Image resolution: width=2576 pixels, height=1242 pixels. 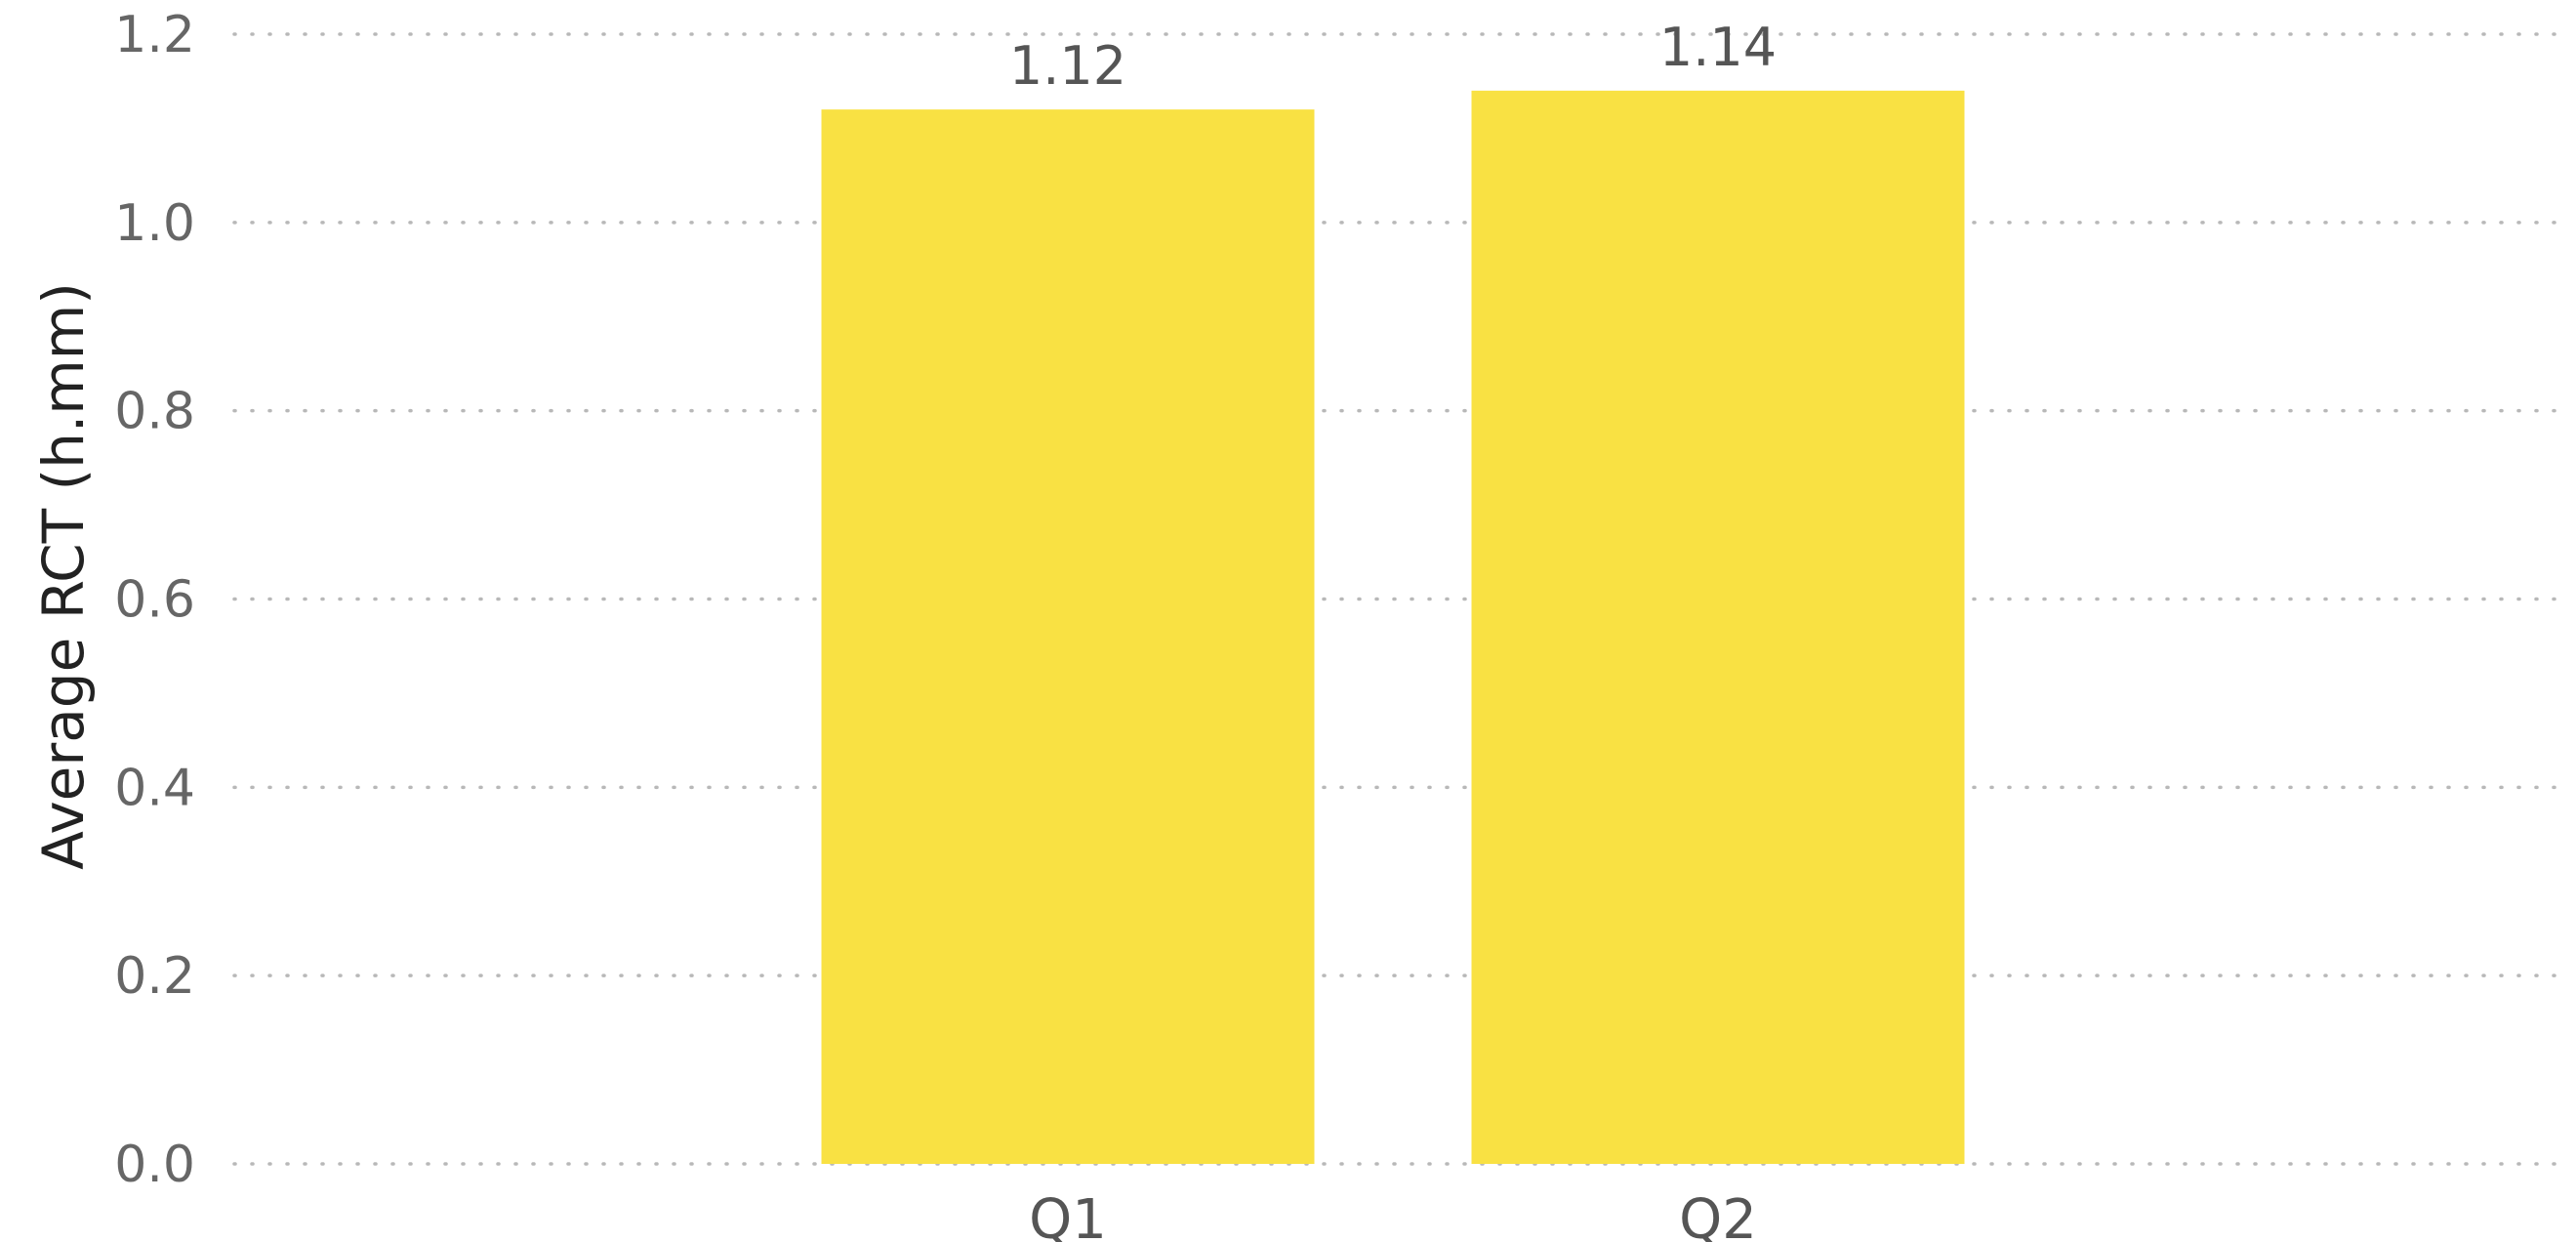 What do you see at coordinates (154, 788) in the screenshot?
I see `y-tick-label: 0.4` at bounding box center [154, 788].